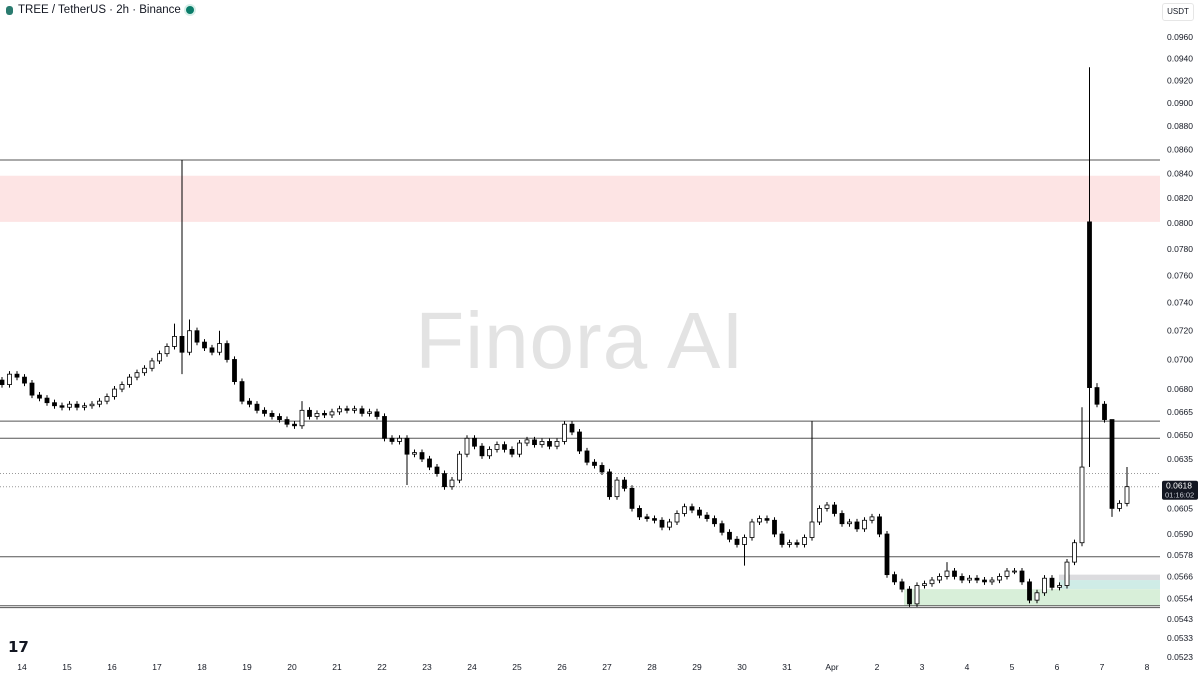 Image resolution: width=1200 pixels, height=675 pixels. What do you see at coordinates (1180, 598) in the screenshot?
I see `y-tick-label: 0.0554` at bounding box center [1180, 598].